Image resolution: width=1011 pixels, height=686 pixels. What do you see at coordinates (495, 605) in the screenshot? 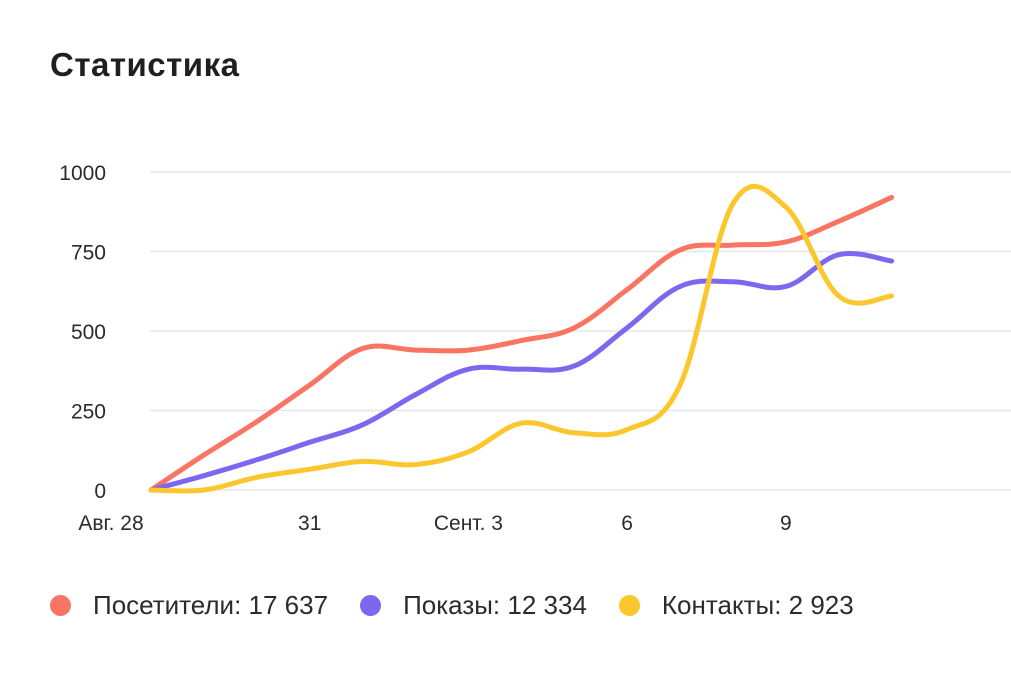
I see `legend-label-views: Показы: 12 334` at bounding box center [495, 605].